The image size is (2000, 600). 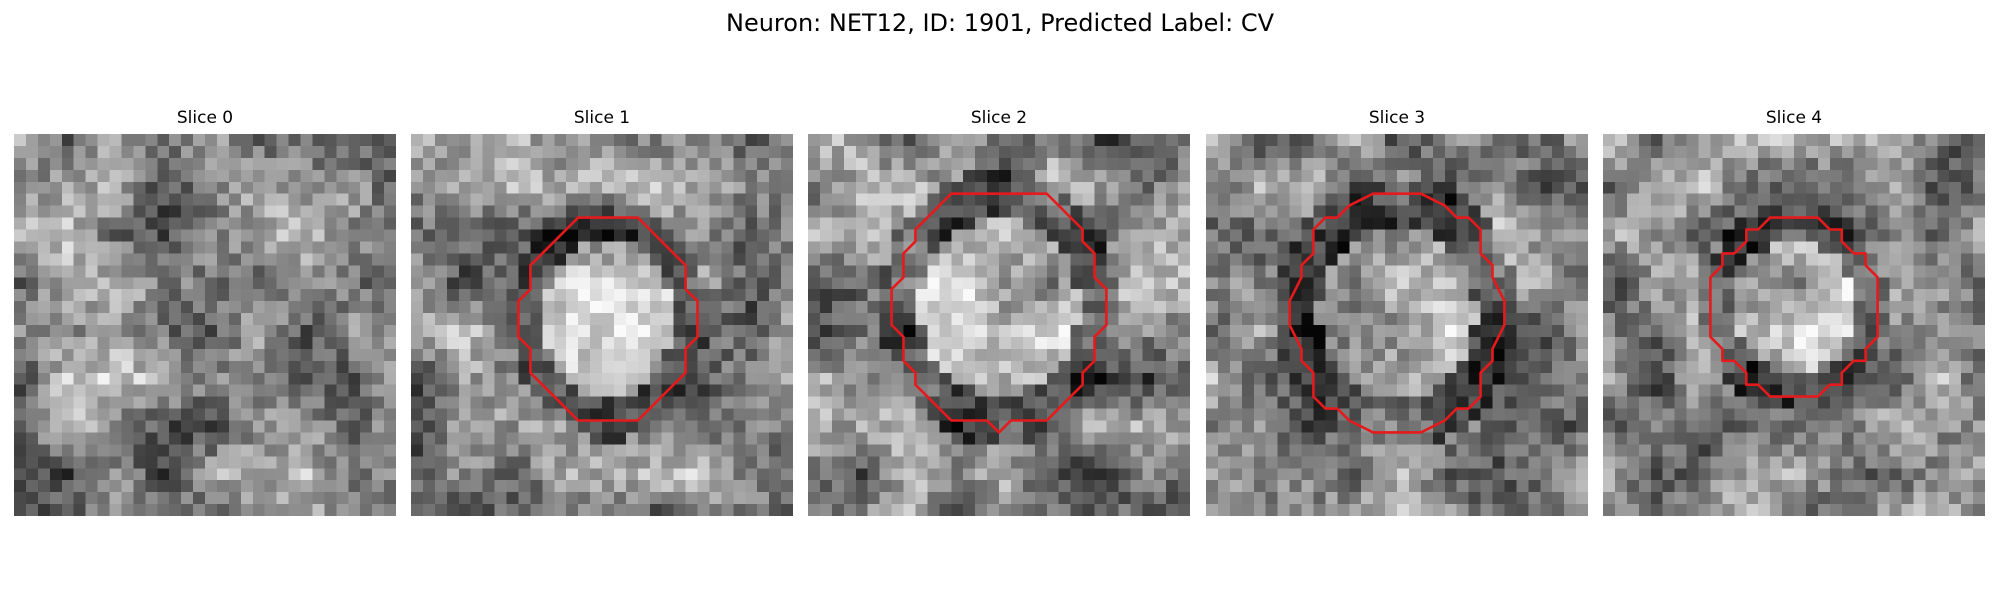 I want to click on slice-title-1: Slice 1, so click(x=602, y=118).